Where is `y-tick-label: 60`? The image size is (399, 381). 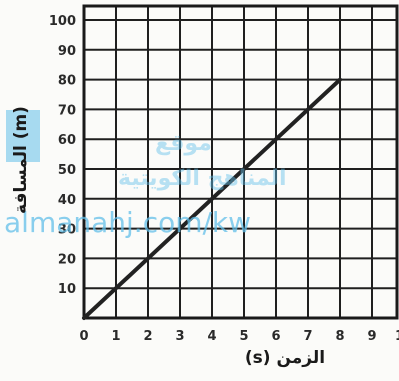 y-tick-label: 60 is located at coordinates (67, 140).